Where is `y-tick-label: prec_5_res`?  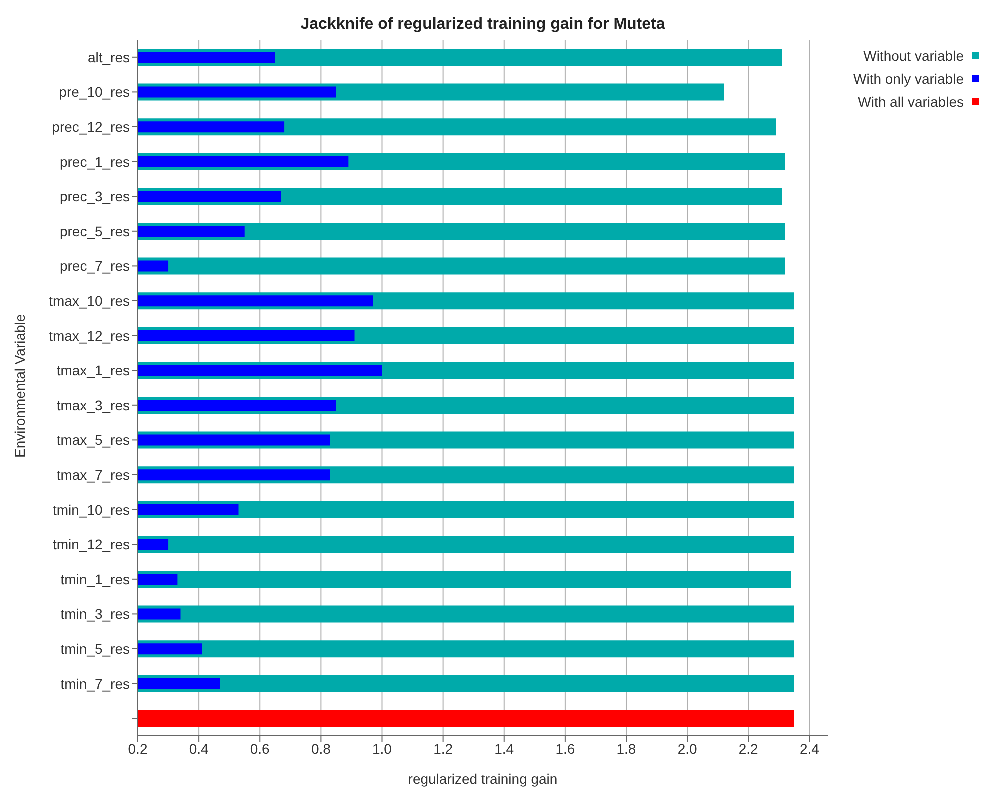
y-tick-label: prec_5_res is located at coordinates (95, 231).